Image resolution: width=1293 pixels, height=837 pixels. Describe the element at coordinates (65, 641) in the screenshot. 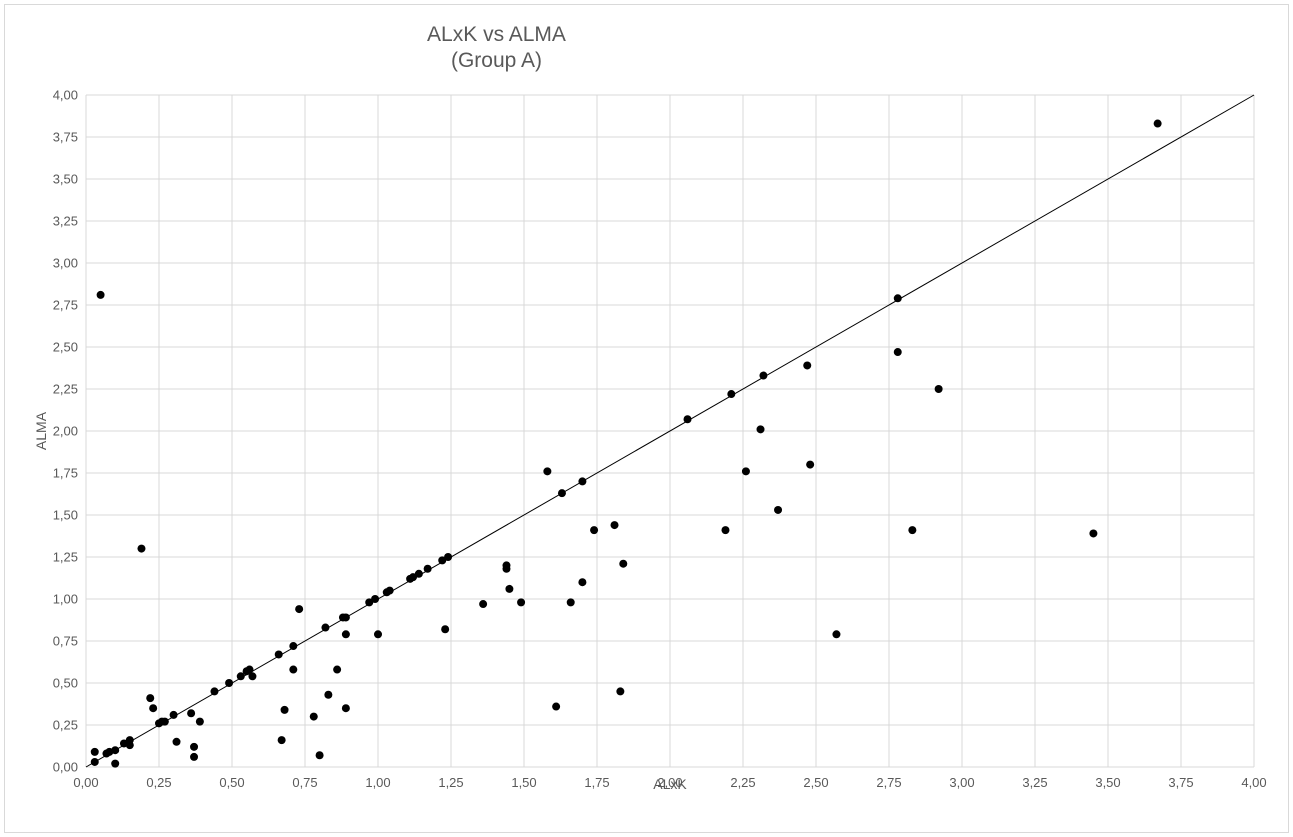

I see `y-tick-label: 0,75` at that location.